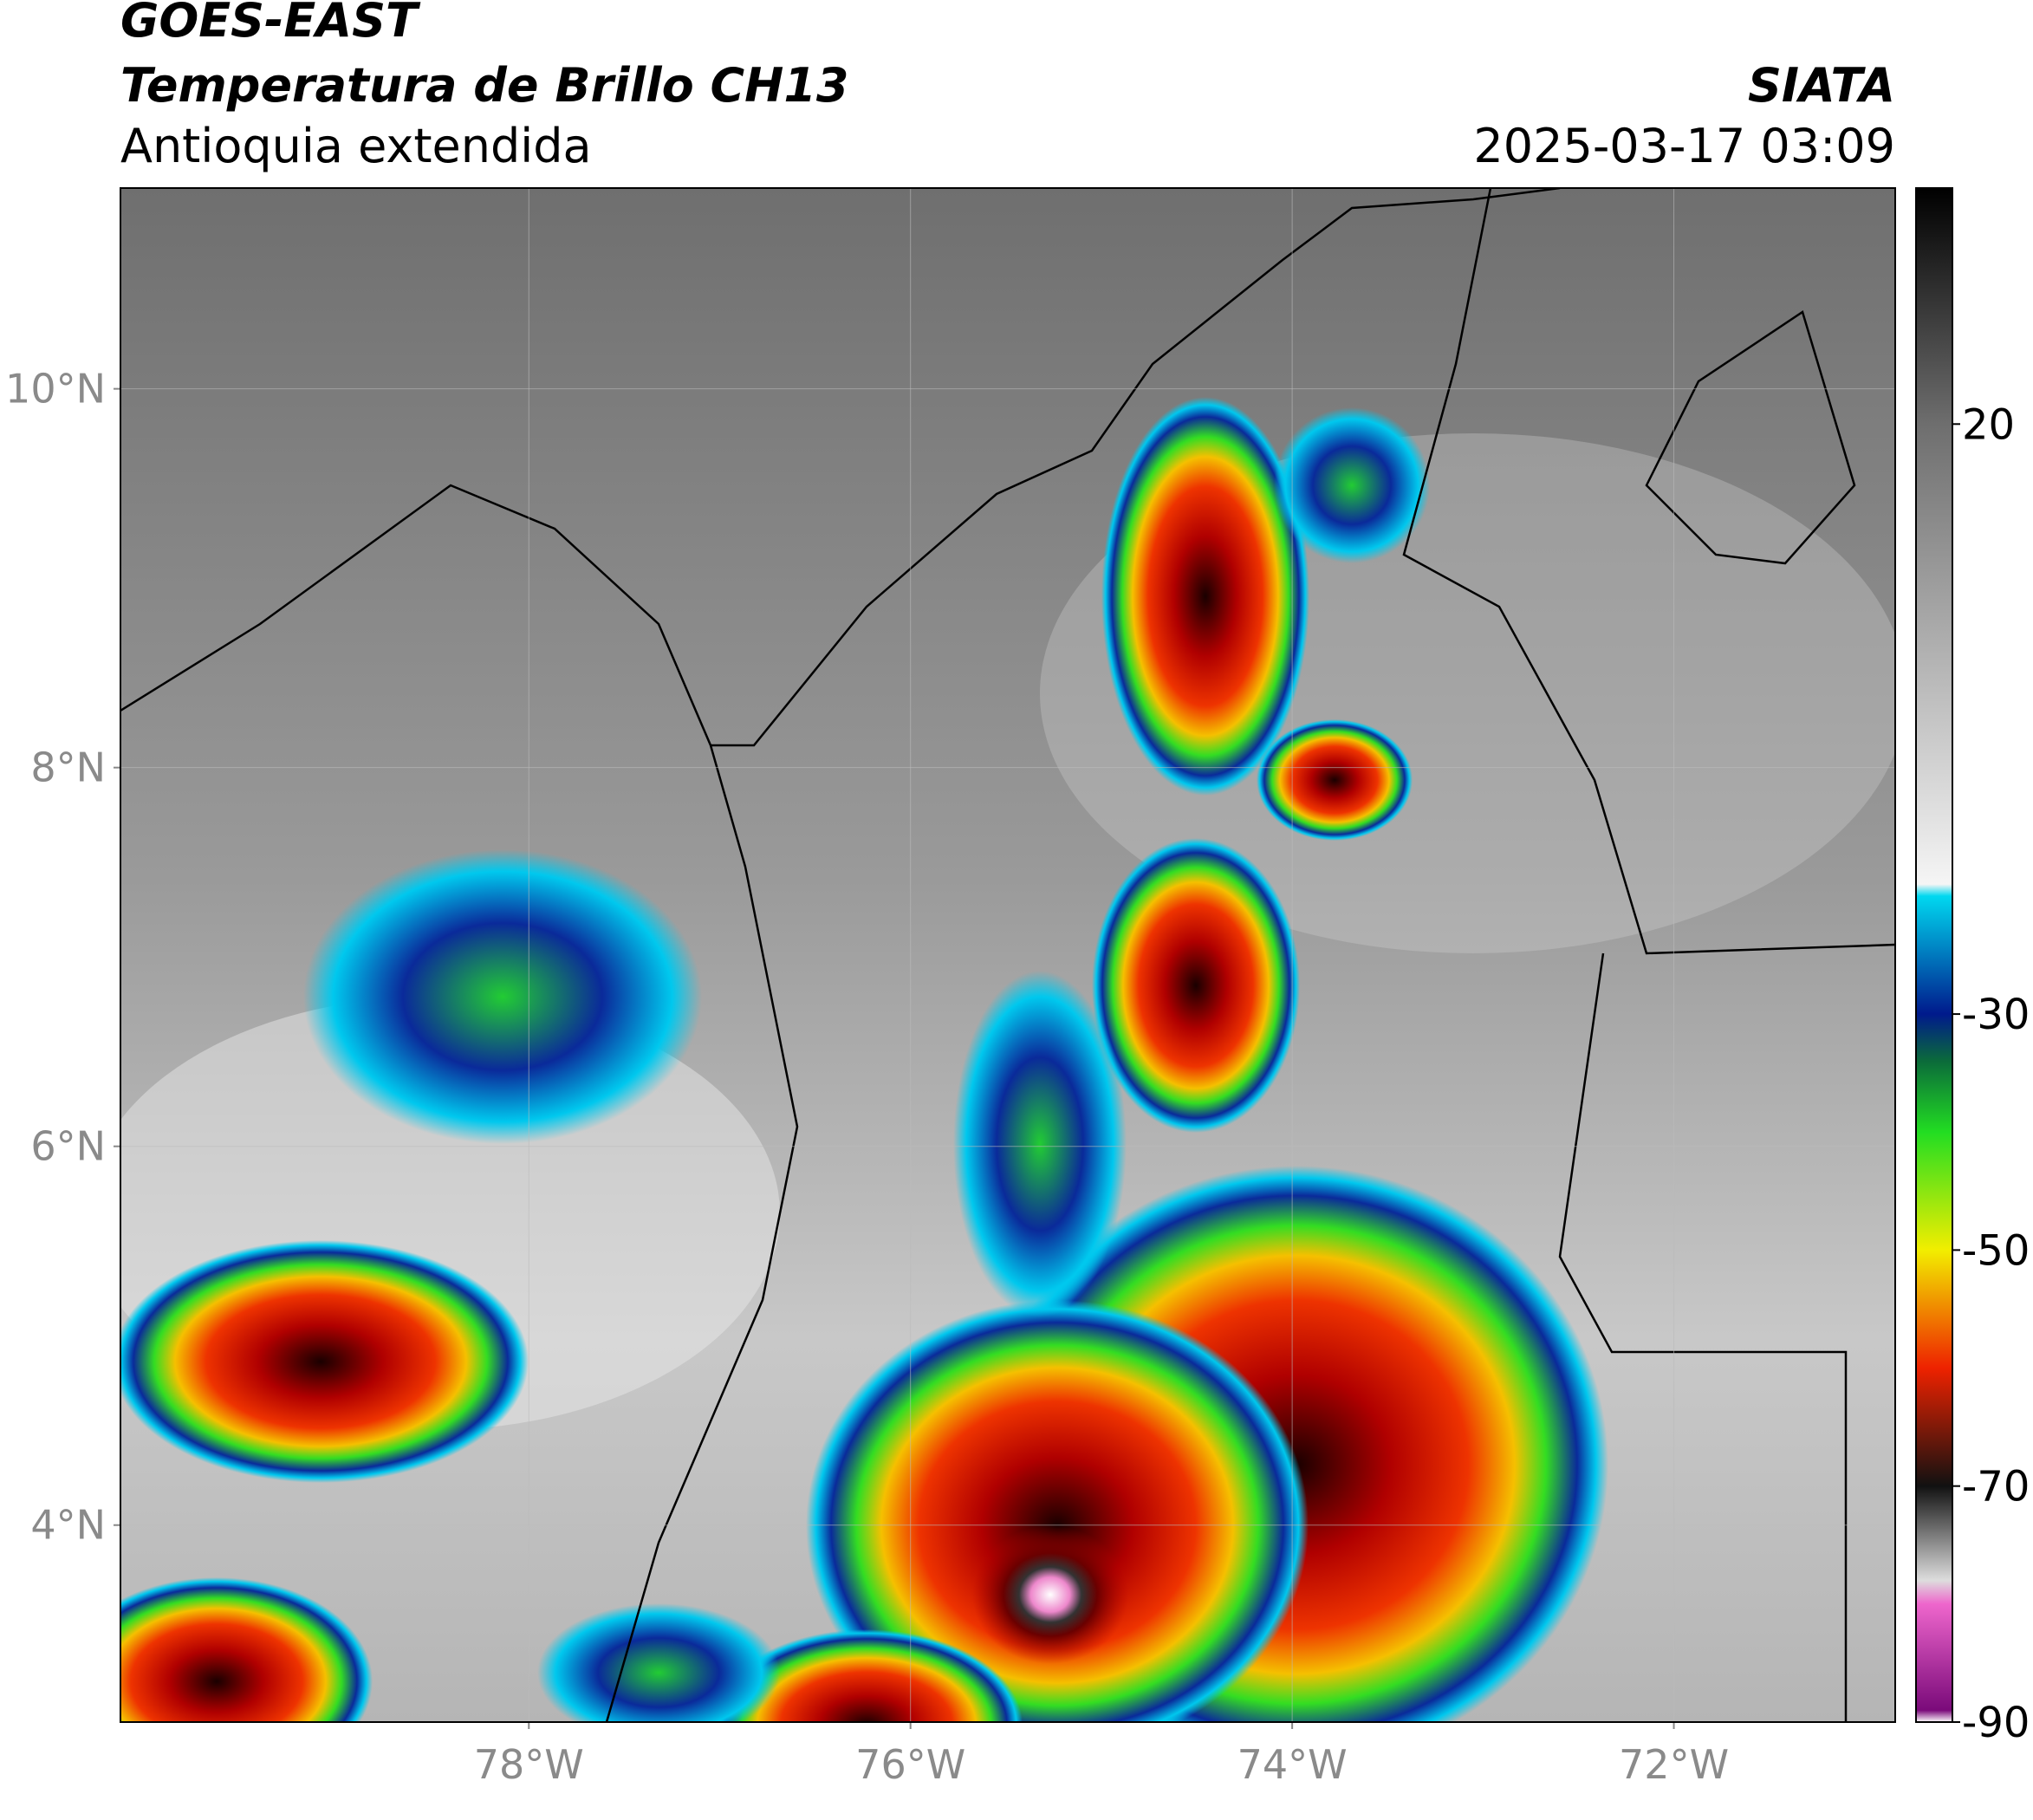 The image size is (2033, 1820). I want to click on x-tick-label: 72°W, so click(1674, 1764).